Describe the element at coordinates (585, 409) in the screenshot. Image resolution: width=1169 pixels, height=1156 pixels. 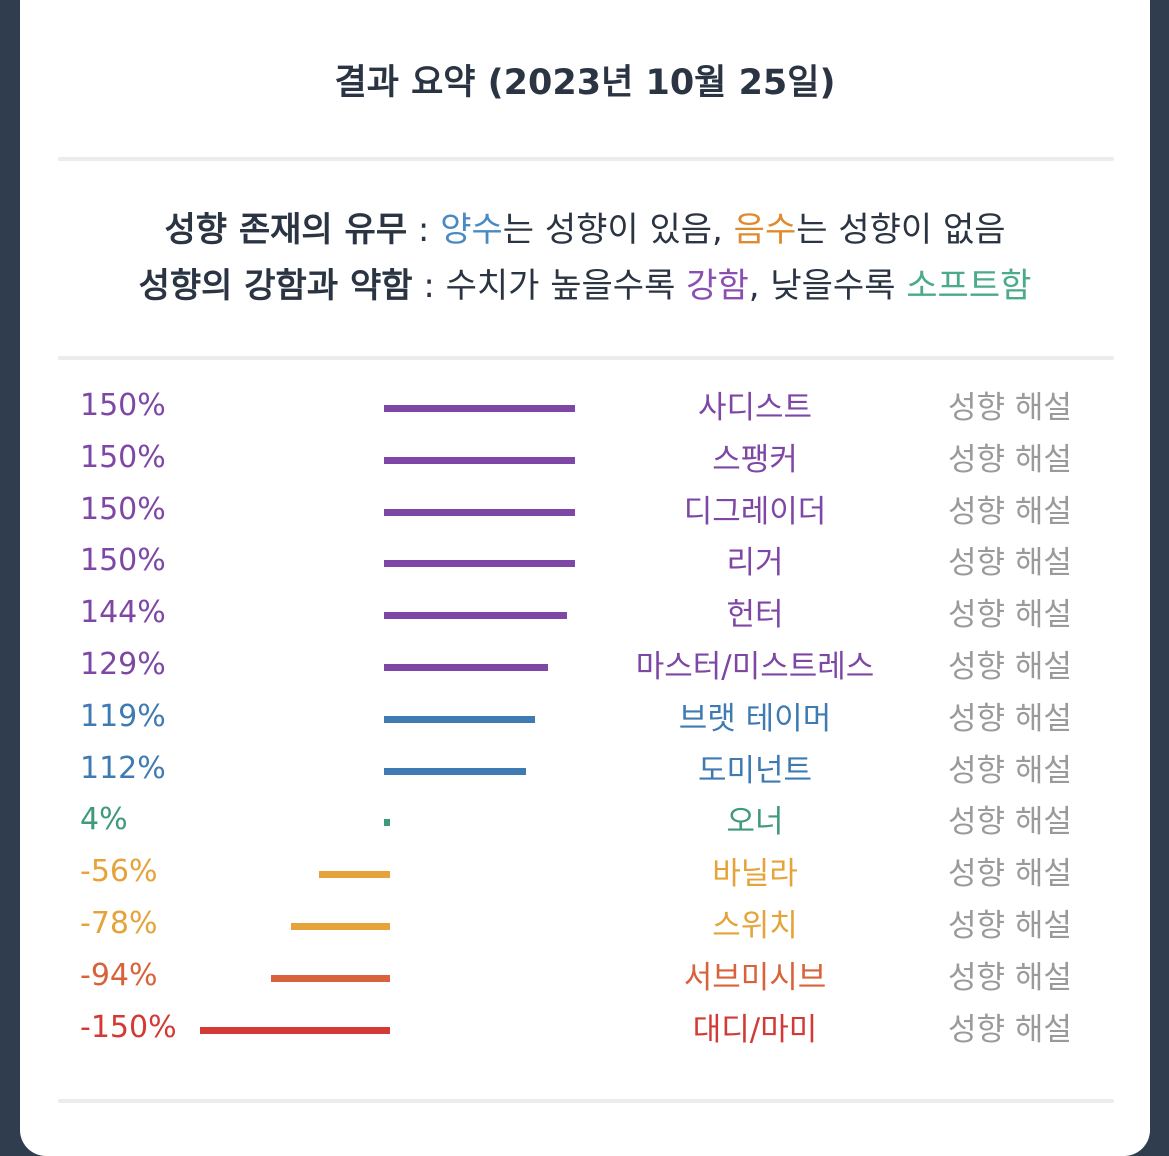
I see `result-row: 150% 사디스트 성향 해설` at that location.